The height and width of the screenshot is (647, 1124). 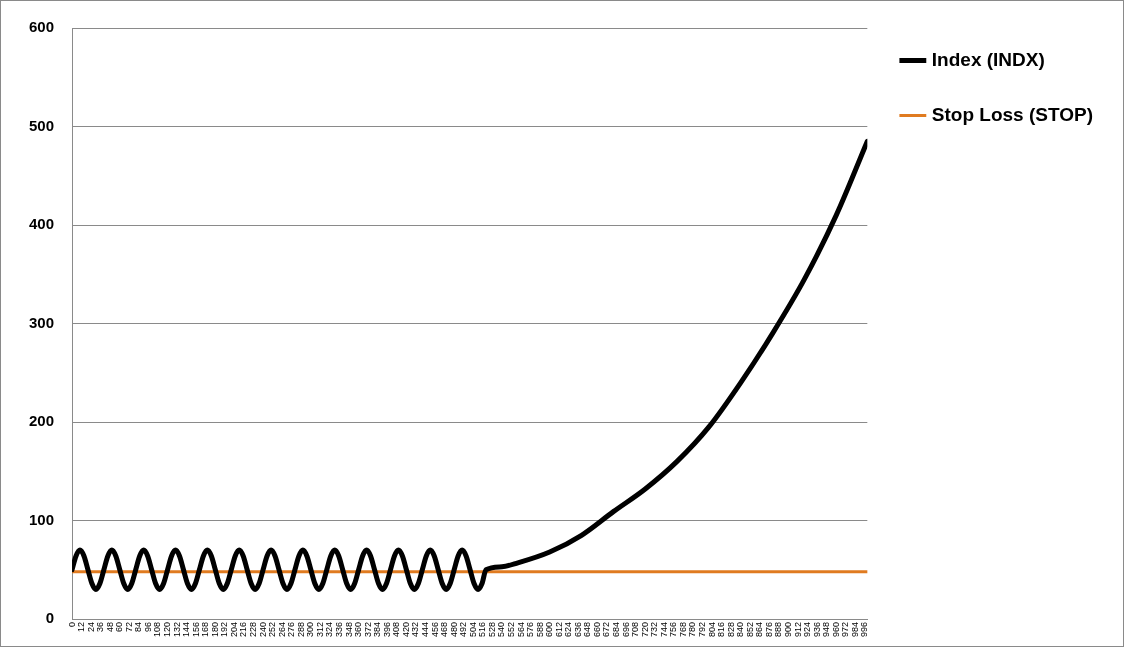 What do you see at coordinates (721, 630) in the screenshot?
I see `x-tick-label: 816` at bounding box center [721, 630].